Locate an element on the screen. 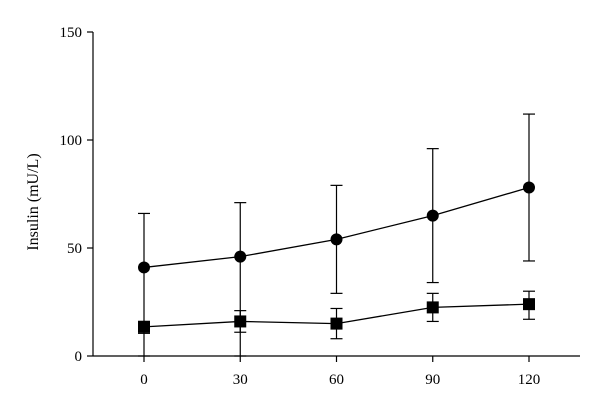 The height and width of the screenshot is (414, 600). x-tick-label: 0 is located at coordinates (144, 380).